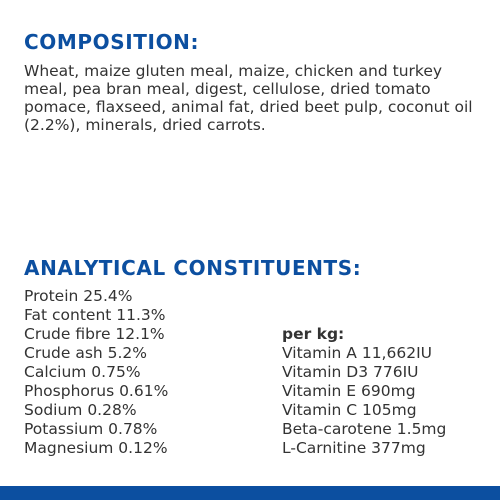  Describe the element at coordinates (78, 296) in the screenshot. I see `constituent-protein: Protein 25.4%` at that location.